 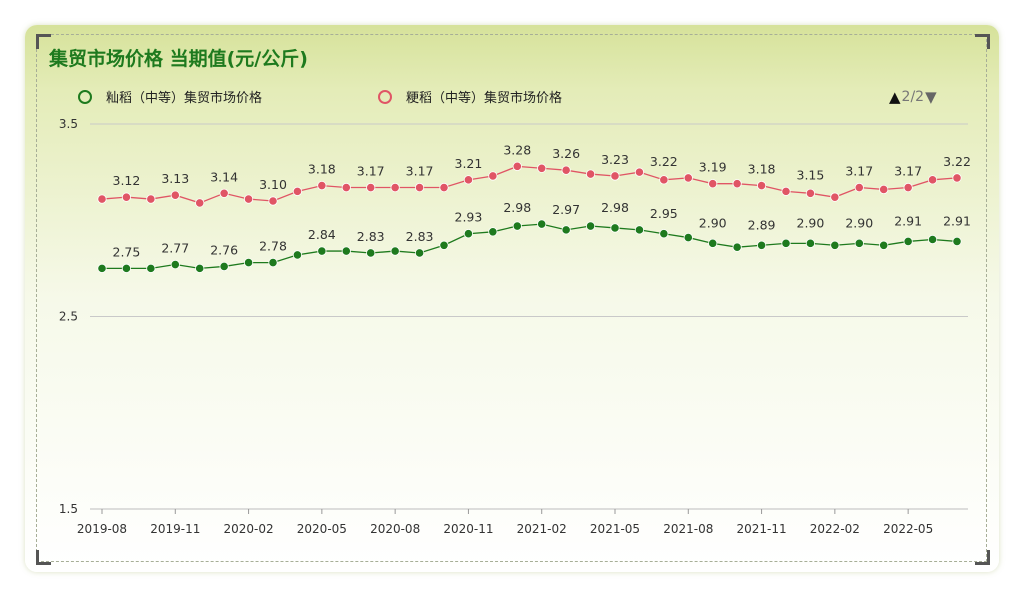 What do you see at coordinates (762, 529) in the screenshot?
I see `x-tick-label: 2021-11` at bounding box center [762, 529].